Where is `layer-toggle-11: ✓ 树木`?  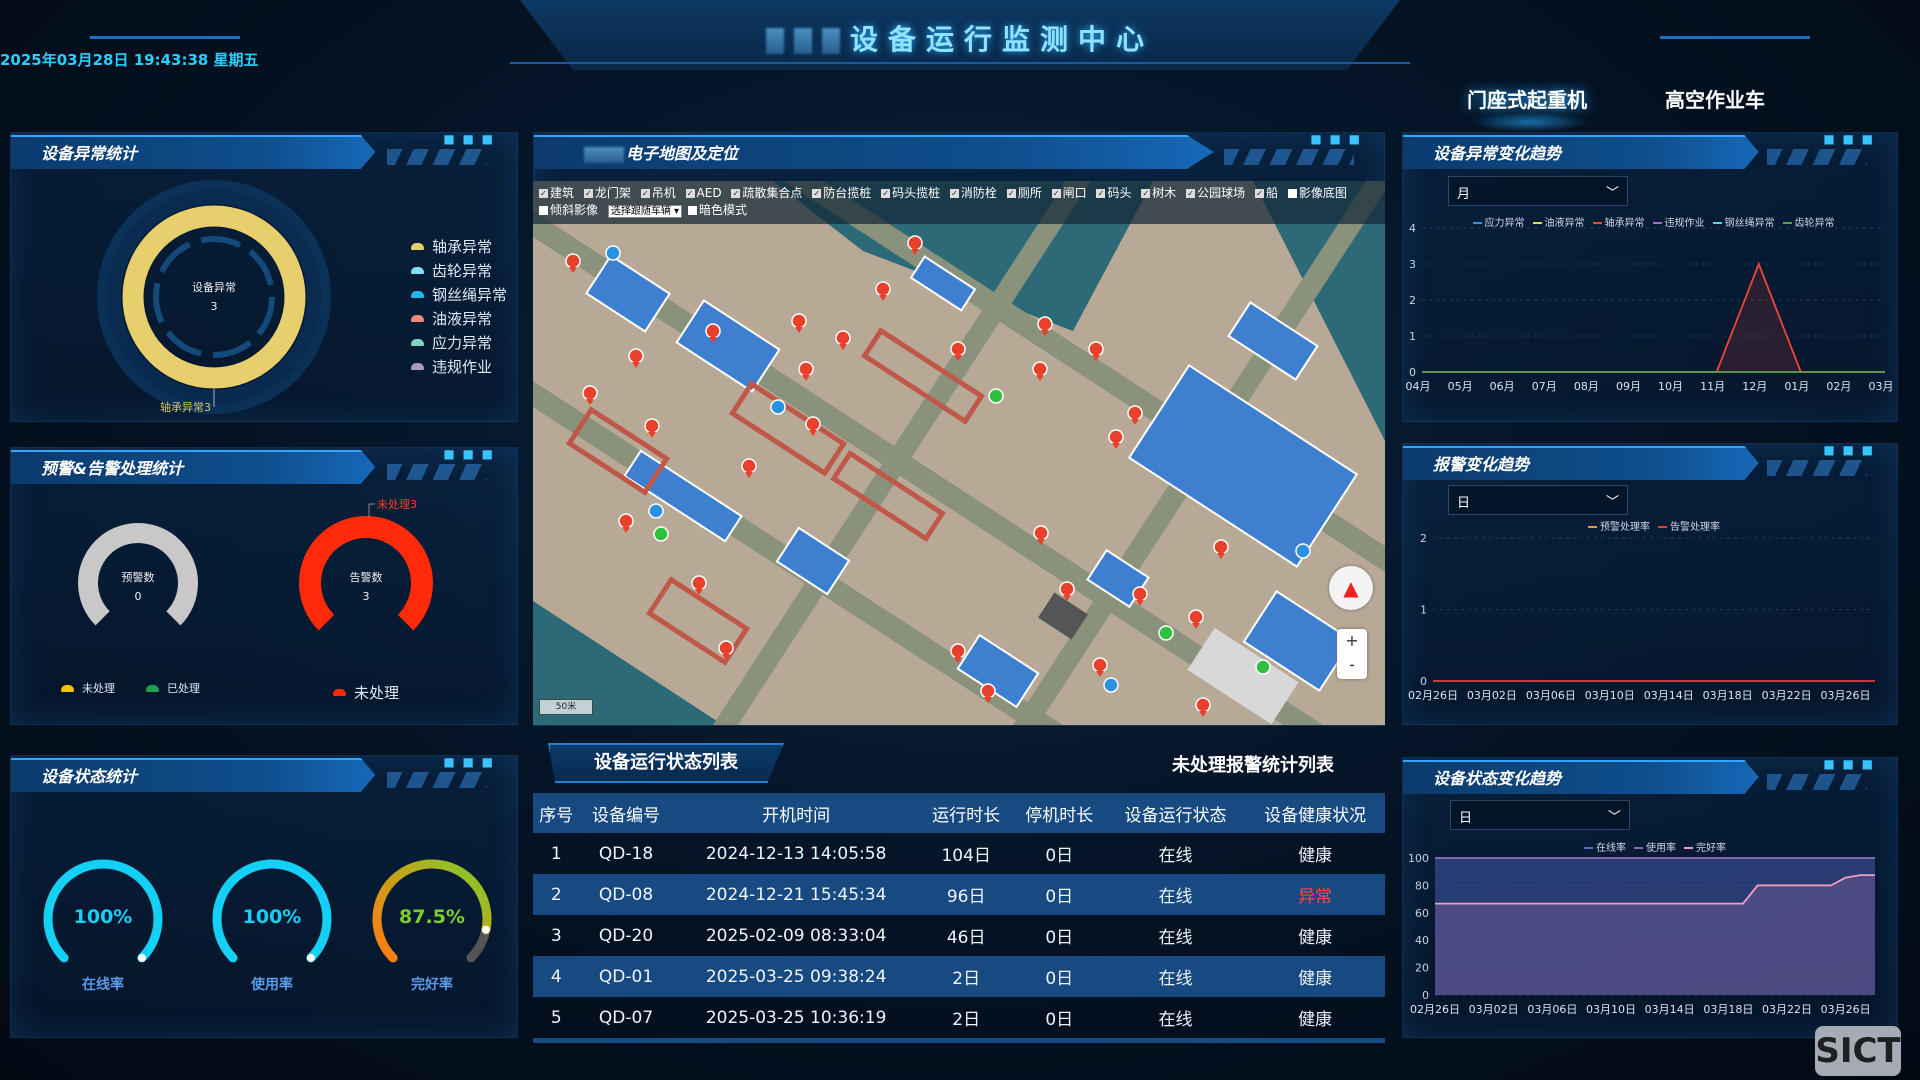
layer-toggle-11: ✓ 树木 is located at coordinates (1158, 193).